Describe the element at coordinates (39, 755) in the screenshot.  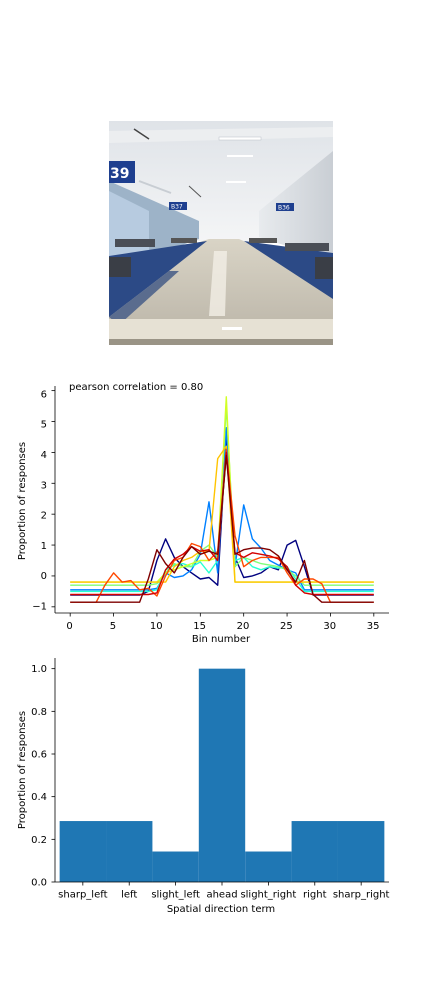
I see `y-tick-label: 0.6` at that location.